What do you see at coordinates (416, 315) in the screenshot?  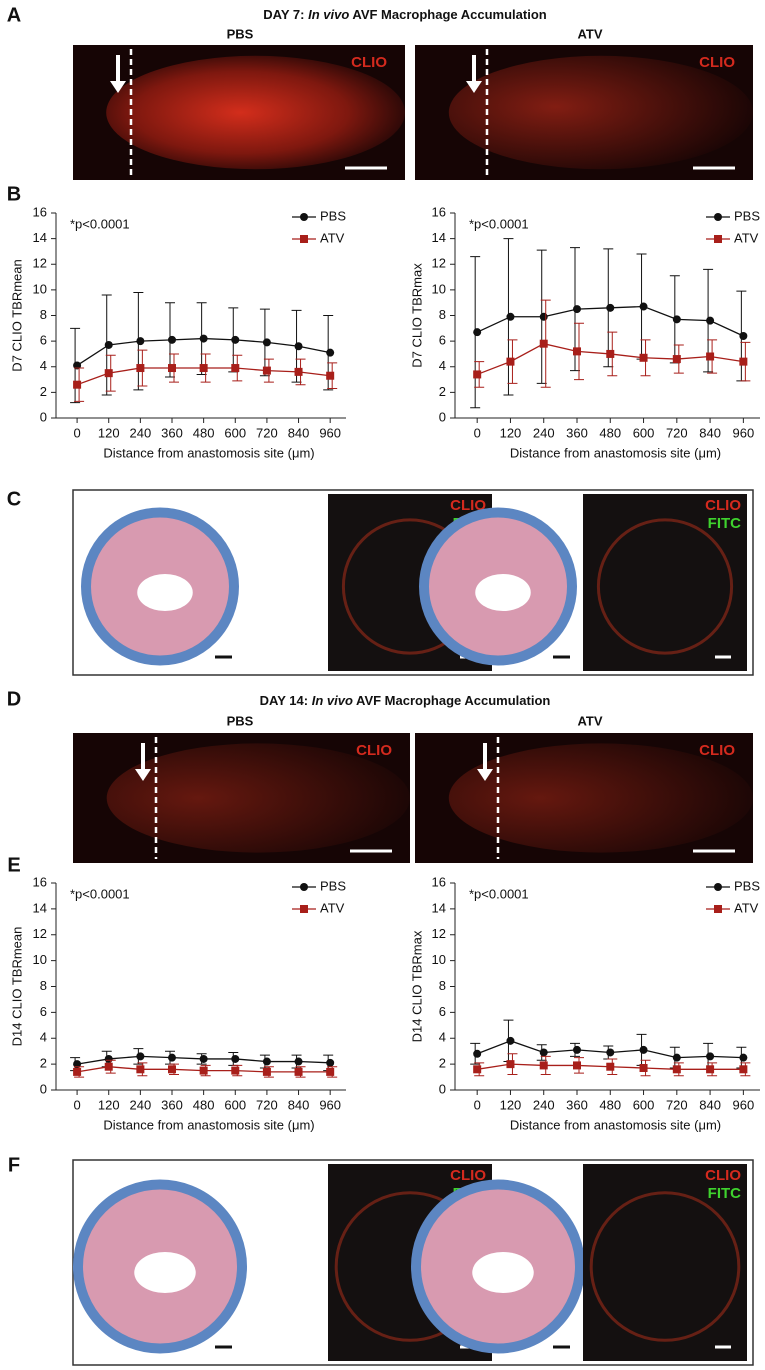 I see `y-axis-label: D7 CLIO TBRmax` at bounding box center [416, 315].